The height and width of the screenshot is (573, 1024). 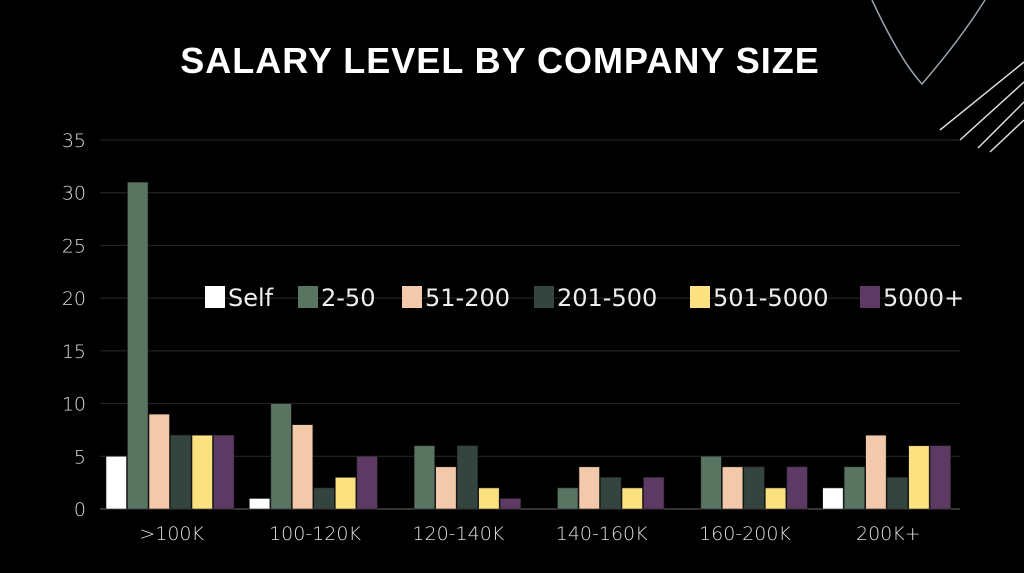 I want to click on y-tick-label: 35, so click(x=74, y=141).